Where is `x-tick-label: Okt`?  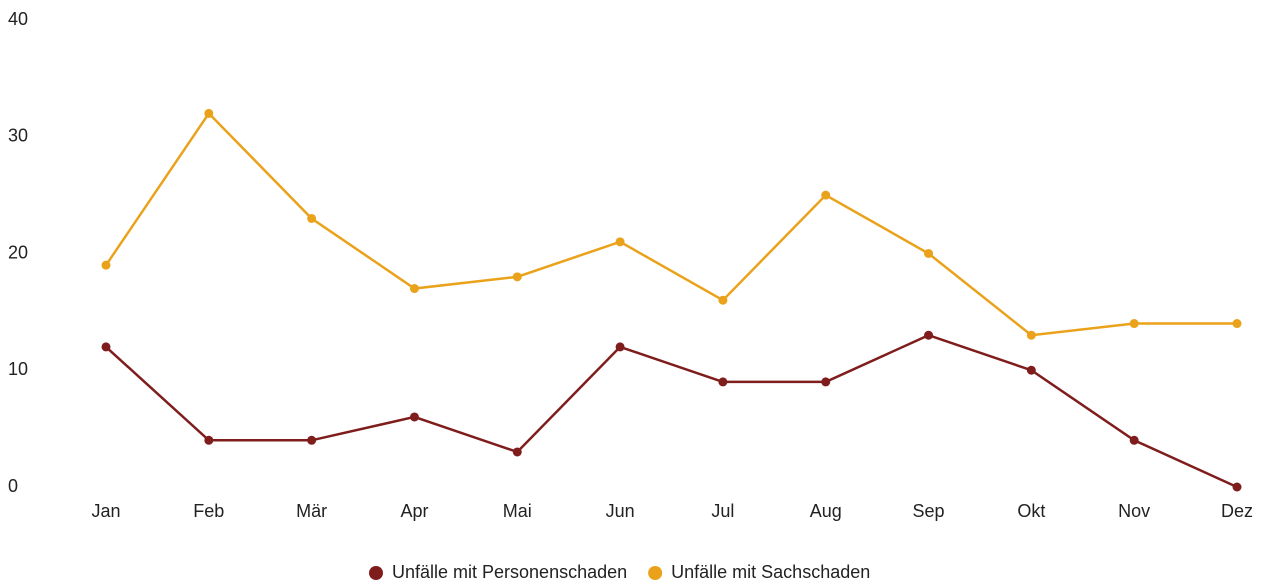 x-tick-label: Okt is located at coordinates (1031, 511).